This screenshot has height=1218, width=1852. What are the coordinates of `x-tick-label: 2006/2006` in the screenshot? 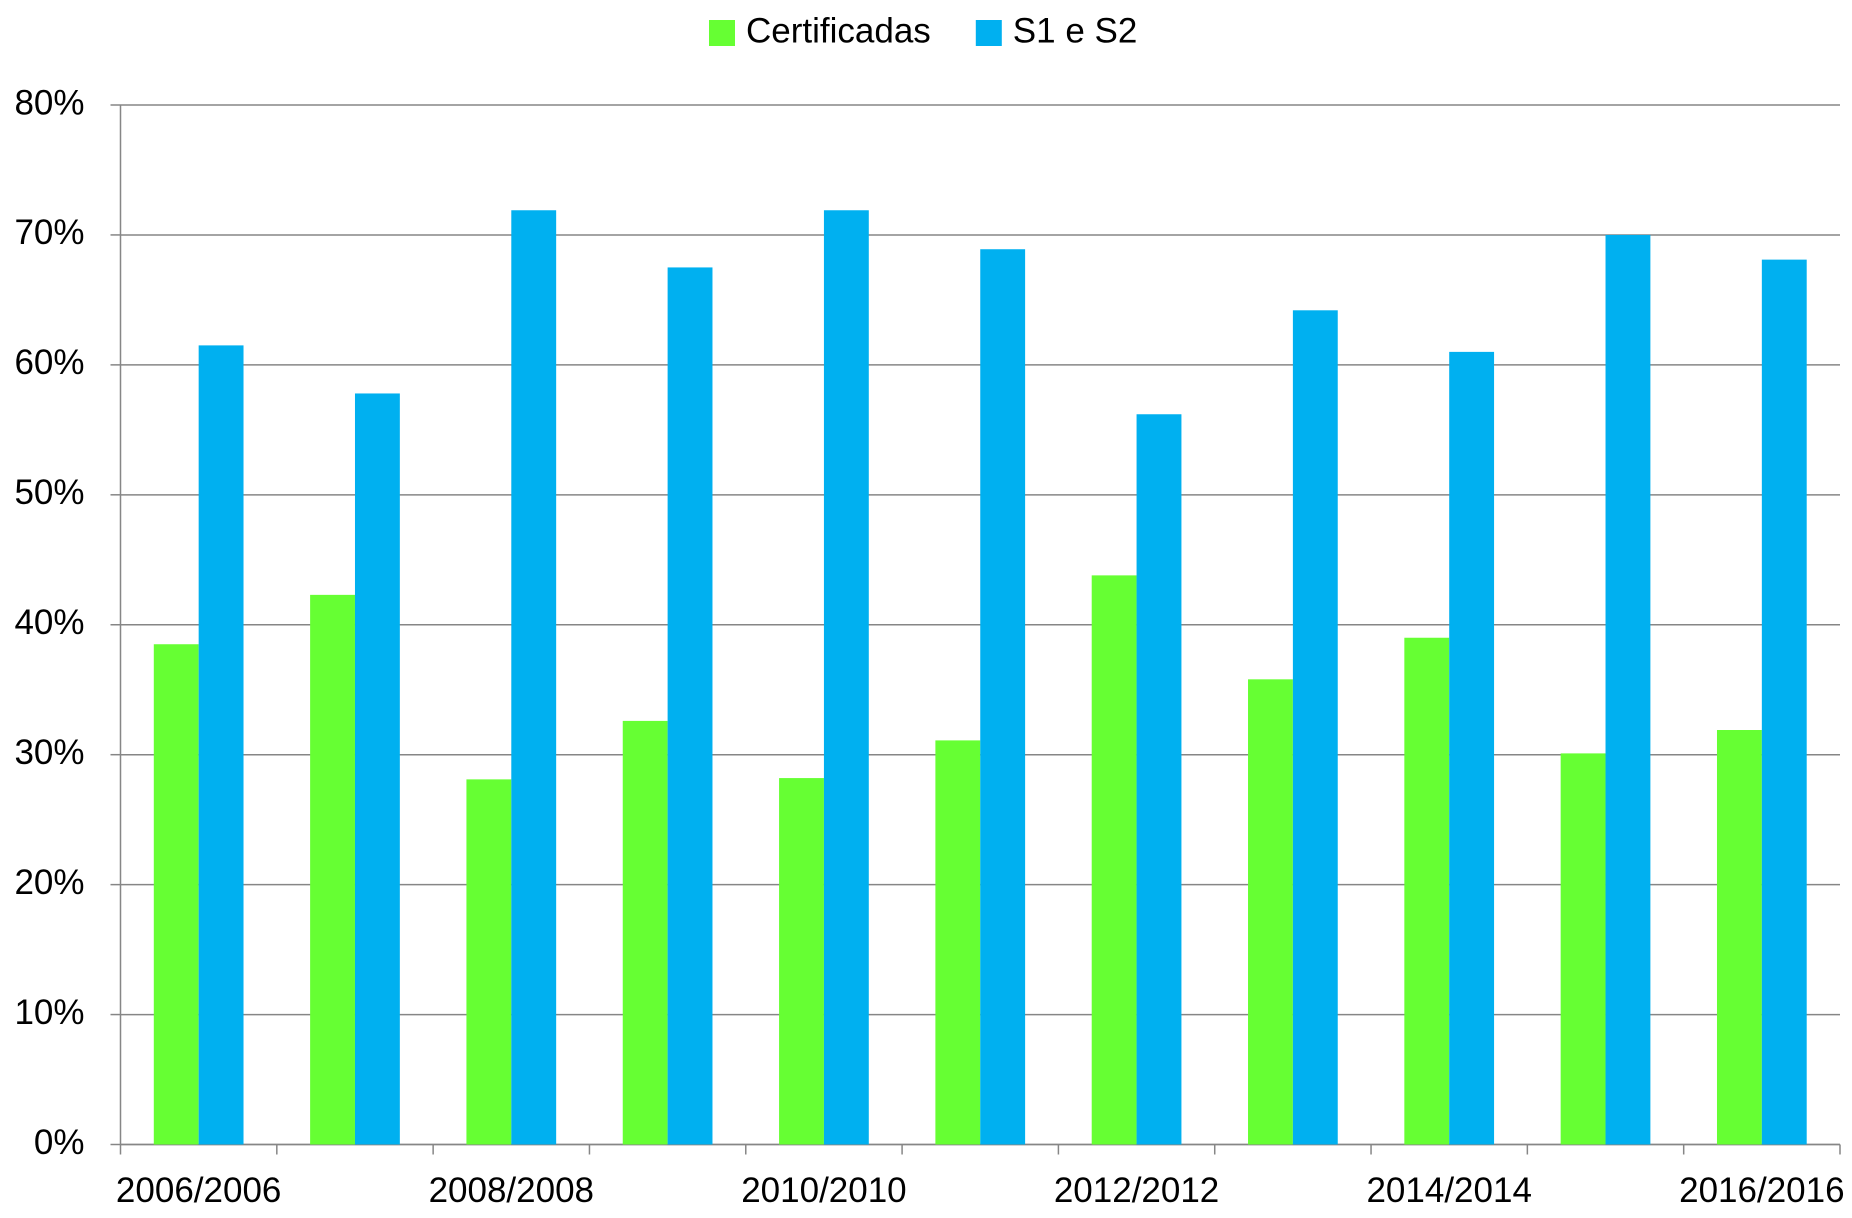 It's located at (198, 1190).